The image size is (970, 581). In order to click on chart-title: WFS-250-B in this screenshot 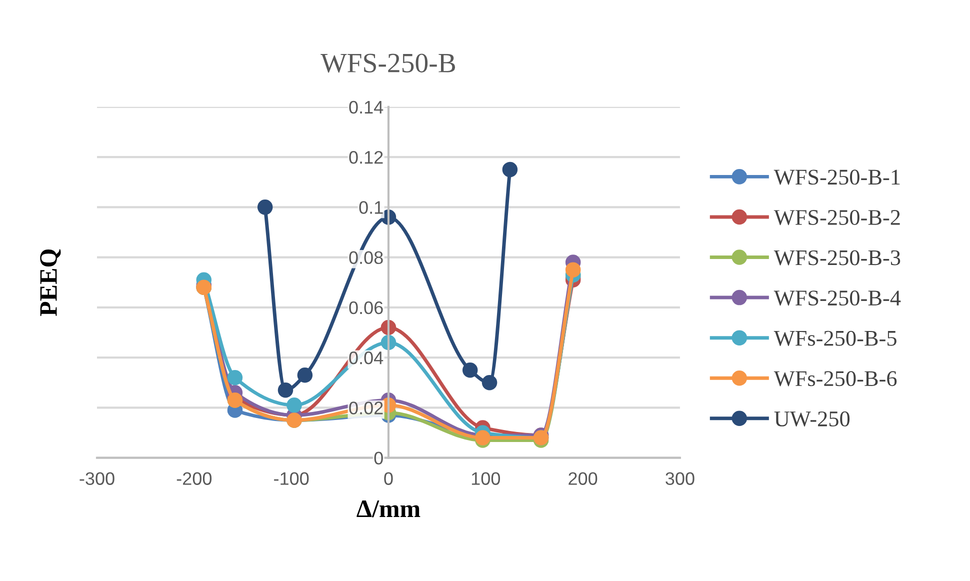, I will do `click(388, 63)`.